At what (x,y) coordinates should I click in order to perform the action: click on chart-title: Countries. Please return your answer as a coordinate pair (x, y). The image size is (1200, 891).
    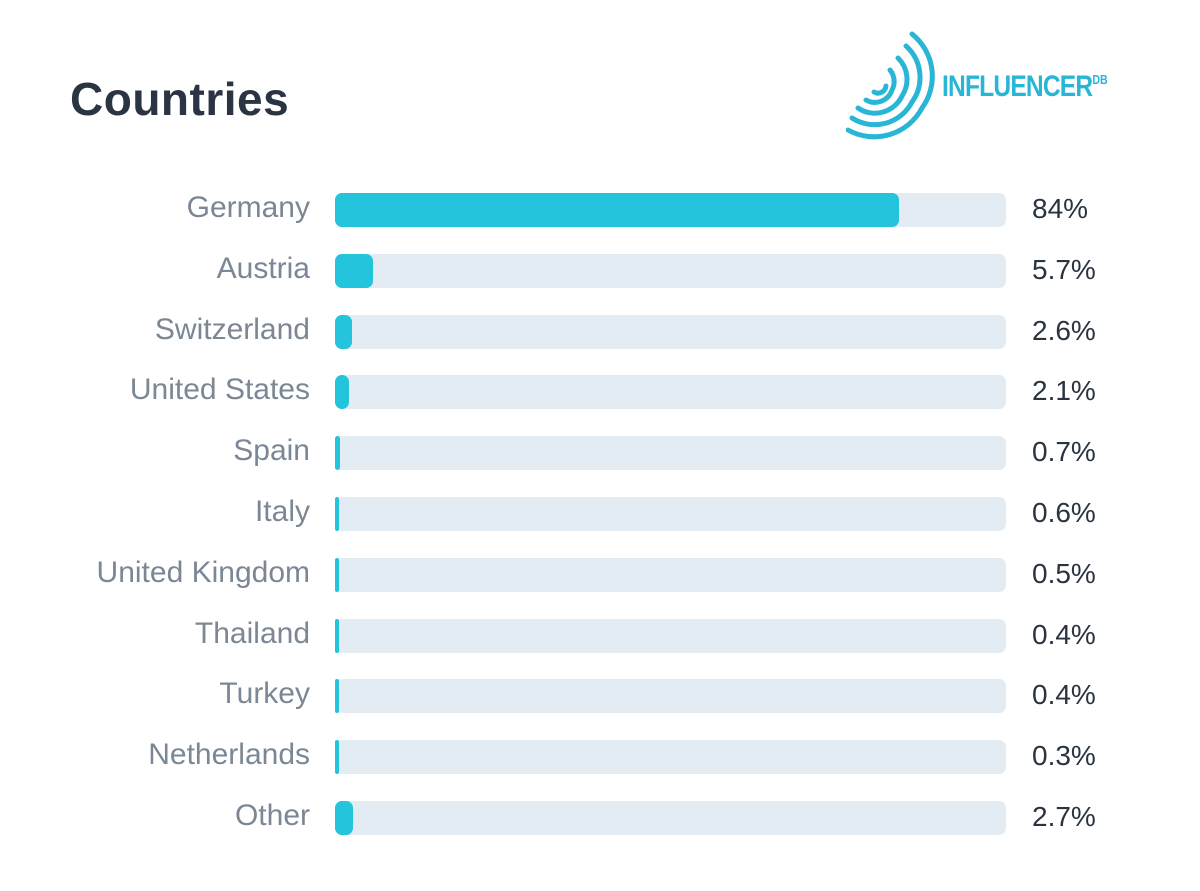
    Looking at the image, I should click on (180, 99).